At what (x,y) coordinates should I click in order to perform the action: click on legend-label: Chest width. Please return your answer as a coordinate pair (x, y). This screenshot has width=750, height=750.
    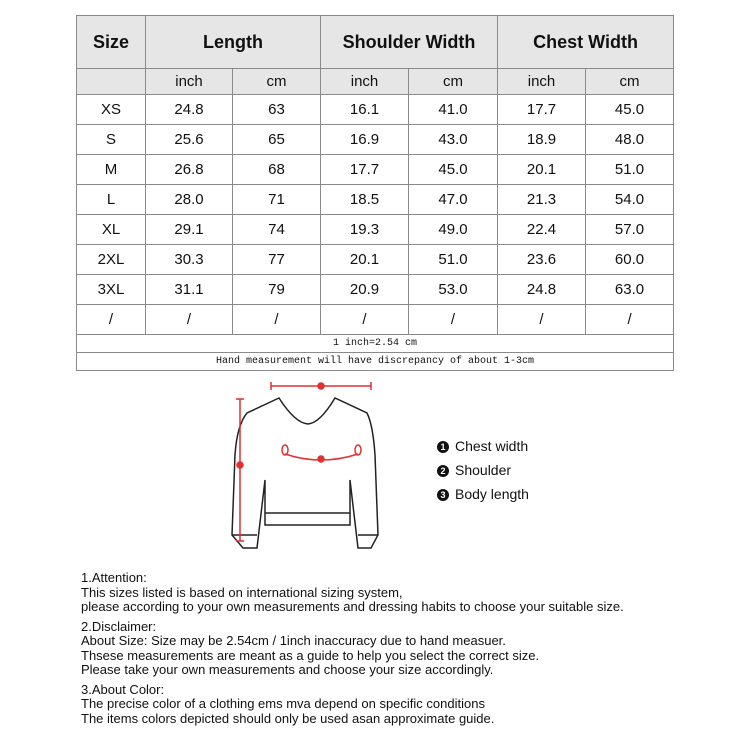
    Looking at the image, I should click on (492, 446).